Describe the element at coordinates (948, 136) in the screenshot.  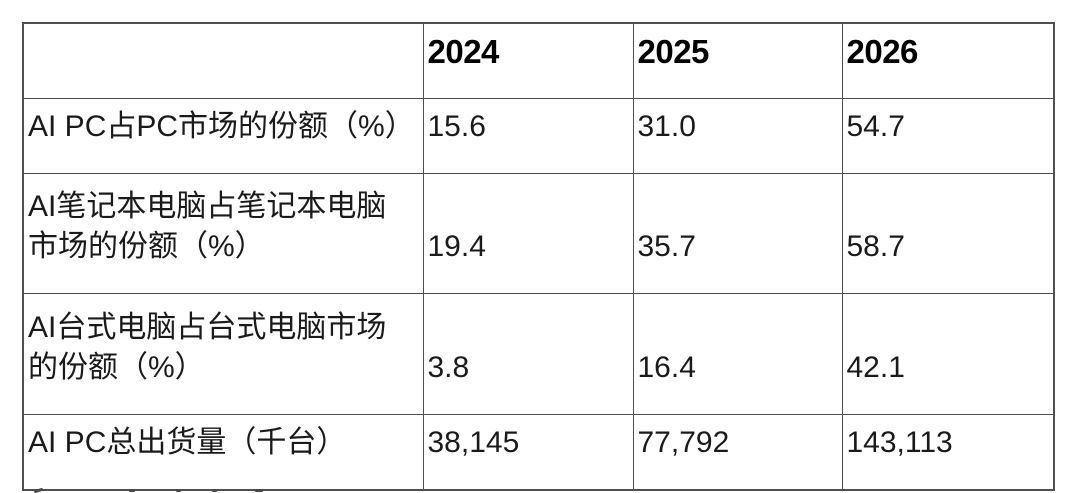
I see `cell-value: 54.7` at that location.